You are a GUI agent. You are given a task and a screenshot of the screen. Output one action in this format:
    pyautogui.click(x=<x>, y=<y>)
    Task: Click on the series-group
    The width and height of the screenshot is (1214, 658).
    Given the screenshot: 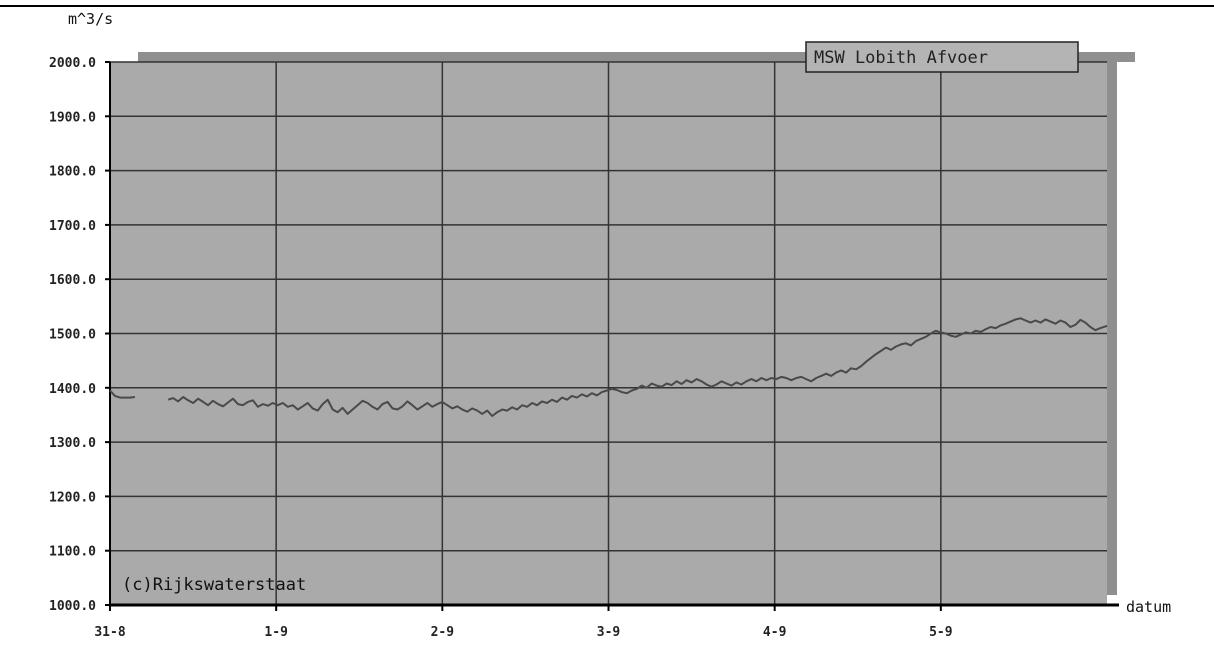 What is the action you would take?
    pyautogui.click(x=608, y=367)
    